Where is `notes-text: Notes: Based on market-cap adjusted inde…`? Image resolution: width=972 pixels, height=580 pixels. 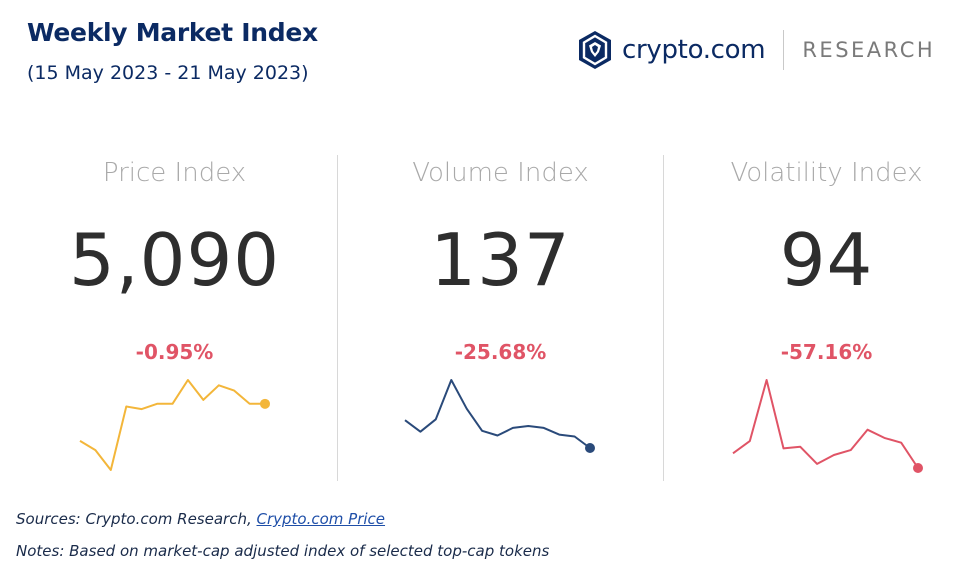 notes-text: Notes: Based on market-cap adjusted inde… is located at coordinates (283, 551).